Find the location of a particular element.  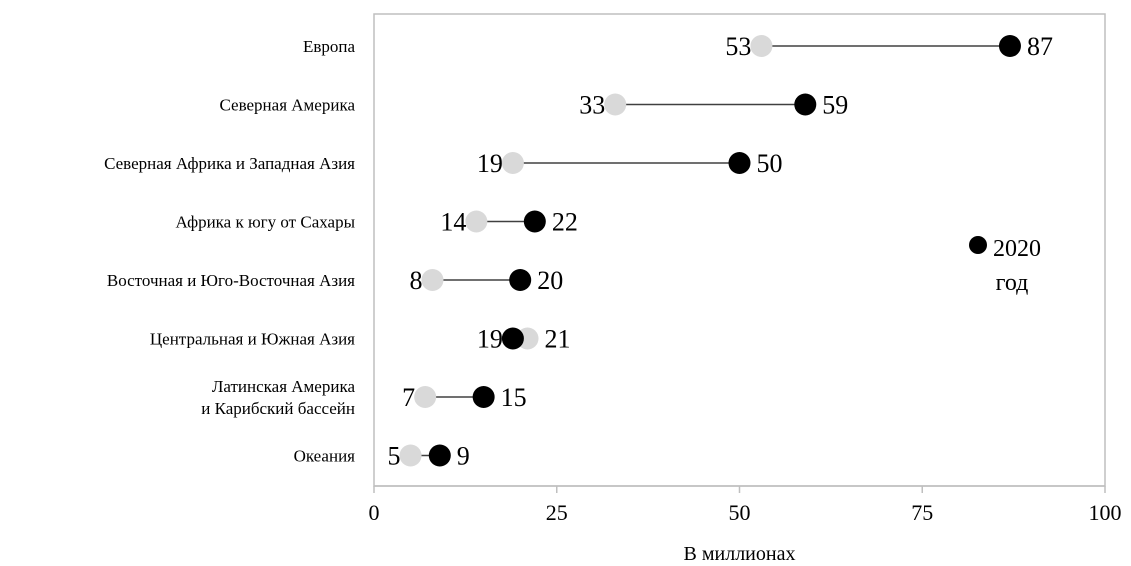

category-label: Африка к югу от Сахары is located at coordinates (265, 222).